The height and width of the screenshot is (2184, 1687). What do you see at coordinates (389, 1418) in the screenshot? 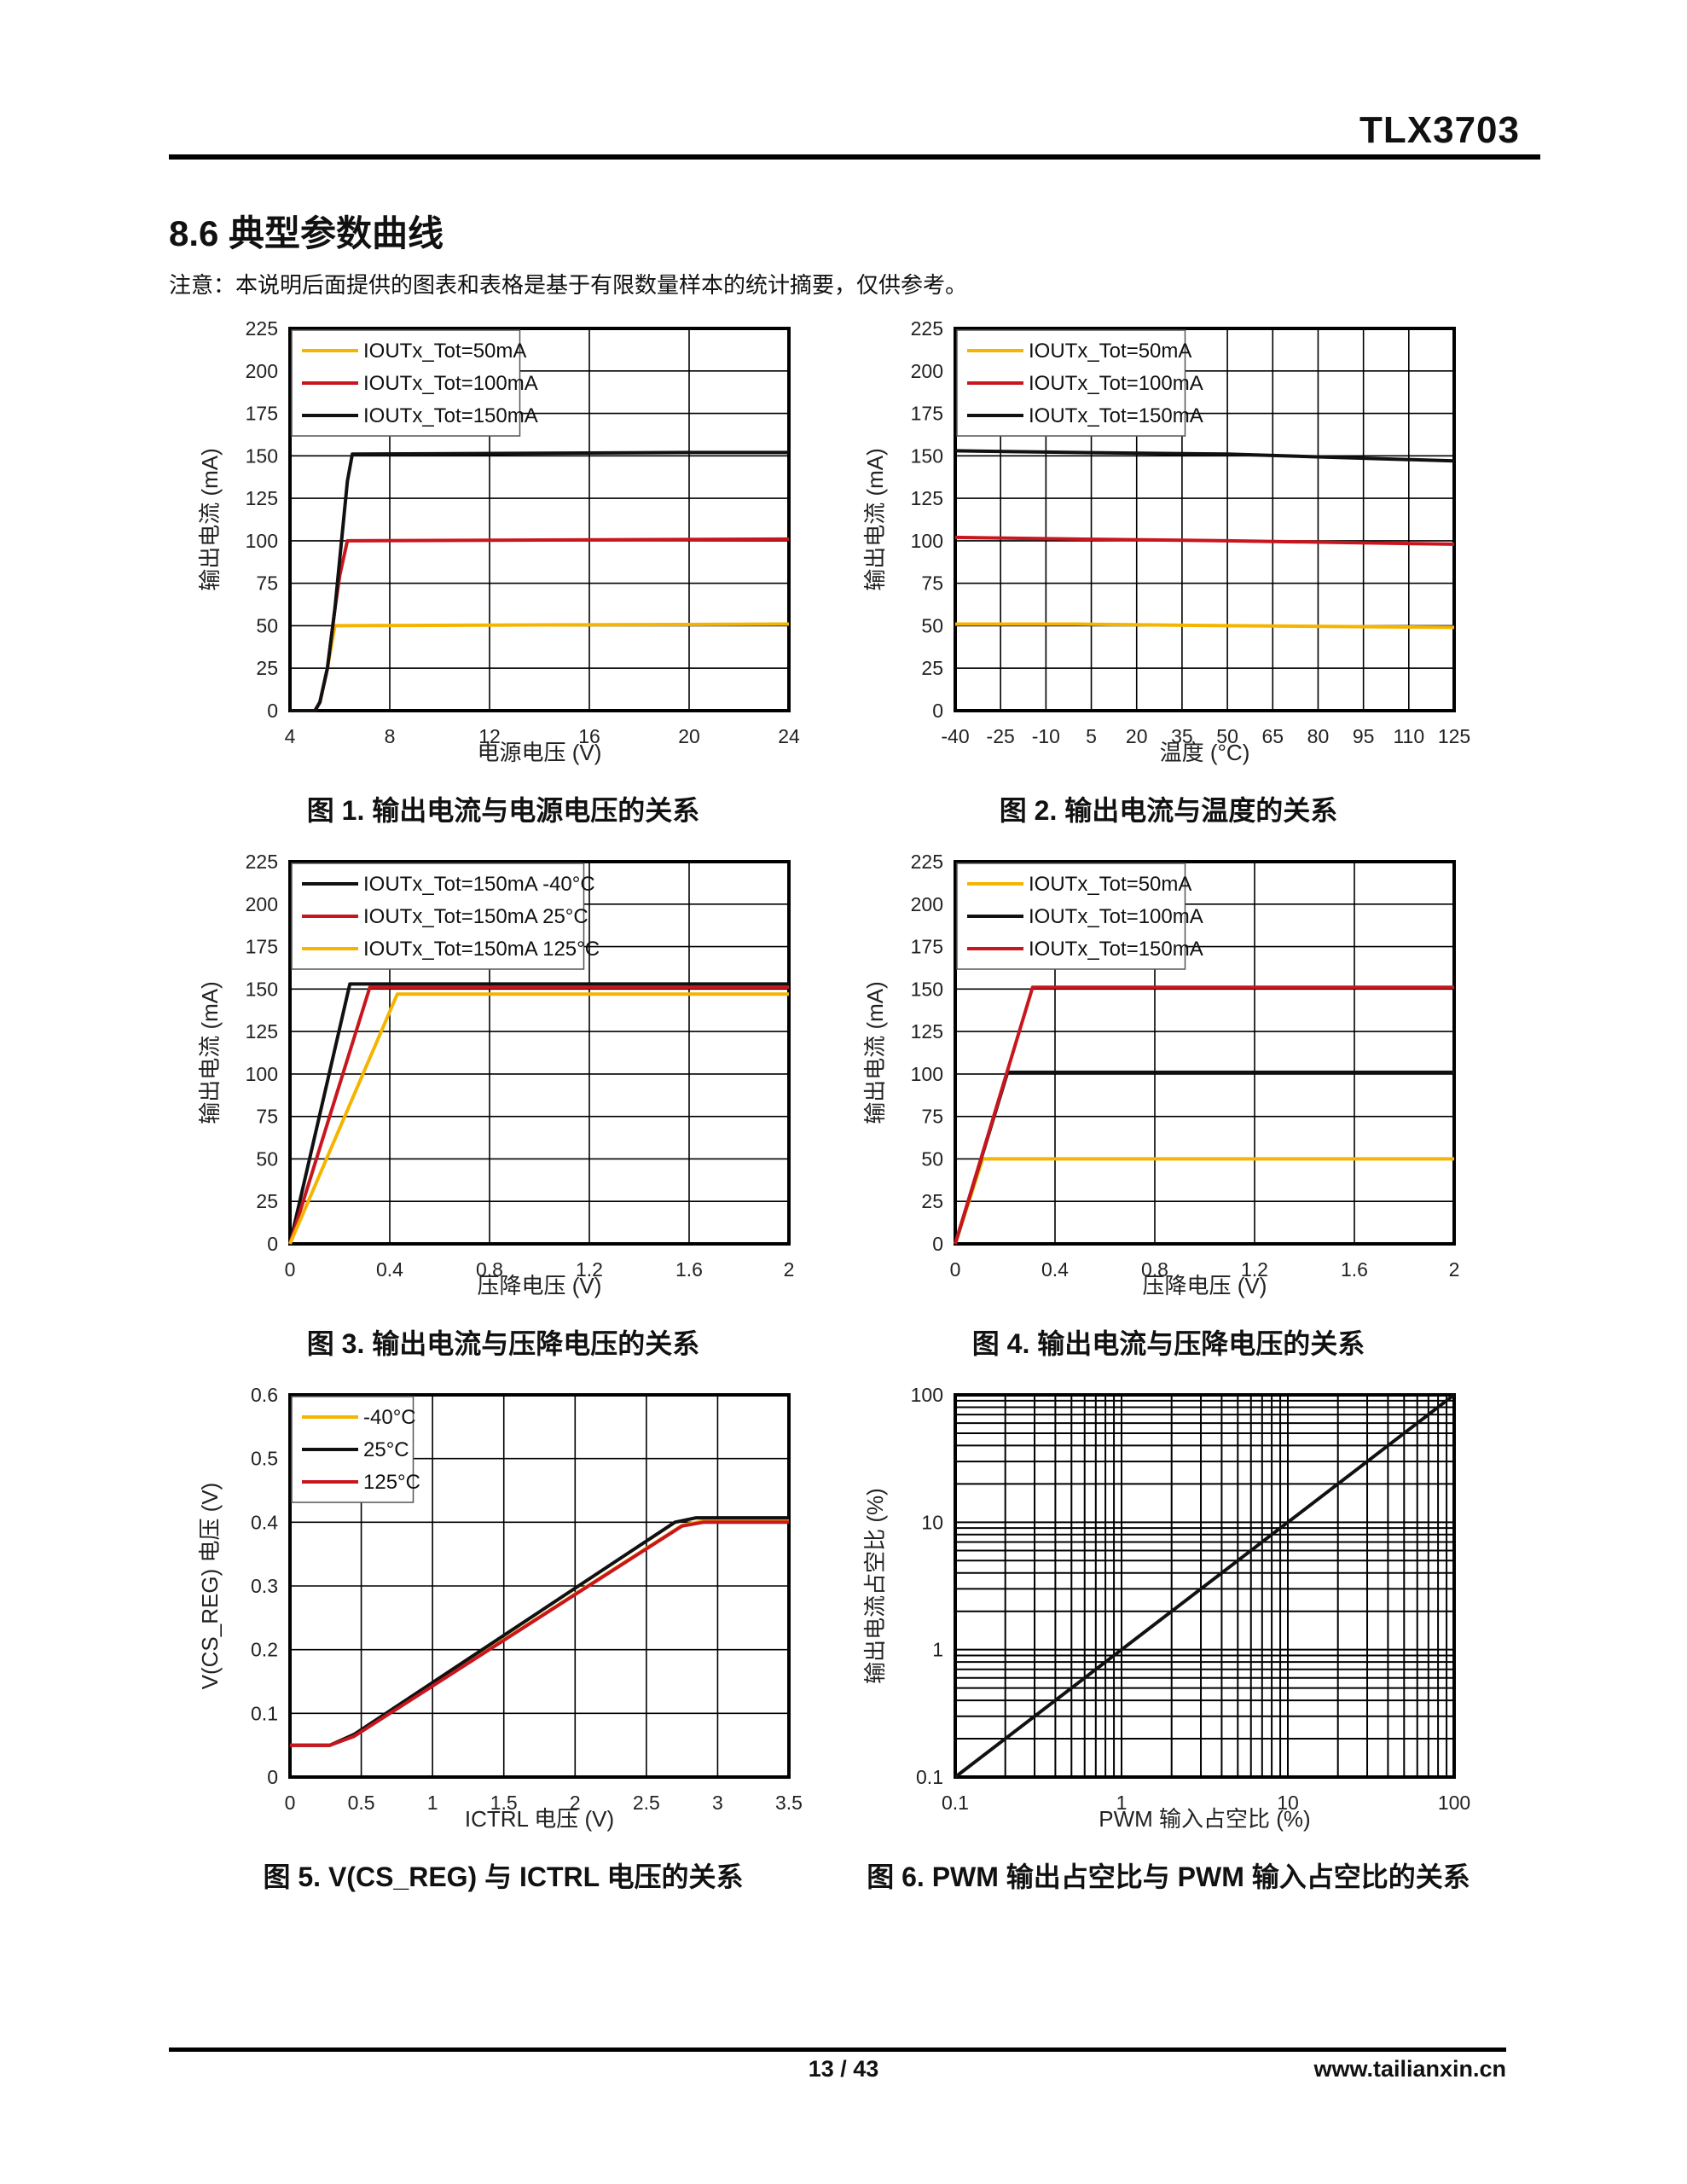
I see `legend-label: -40°C` at bounding box center [389, 1418].